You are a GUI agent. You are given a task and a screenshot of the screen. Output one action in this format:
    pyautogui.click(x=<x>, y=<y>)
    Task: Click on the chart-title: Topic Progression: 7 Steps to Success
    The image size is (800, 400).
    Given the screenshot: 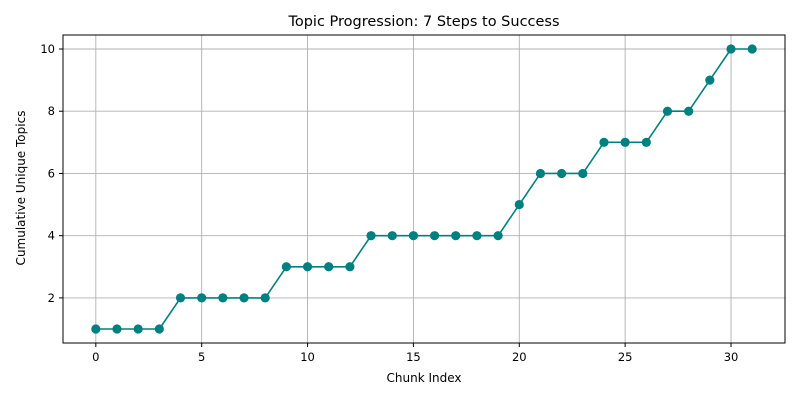 What is the action you would take?
    pyautogui.click(x=423, y=22)
    